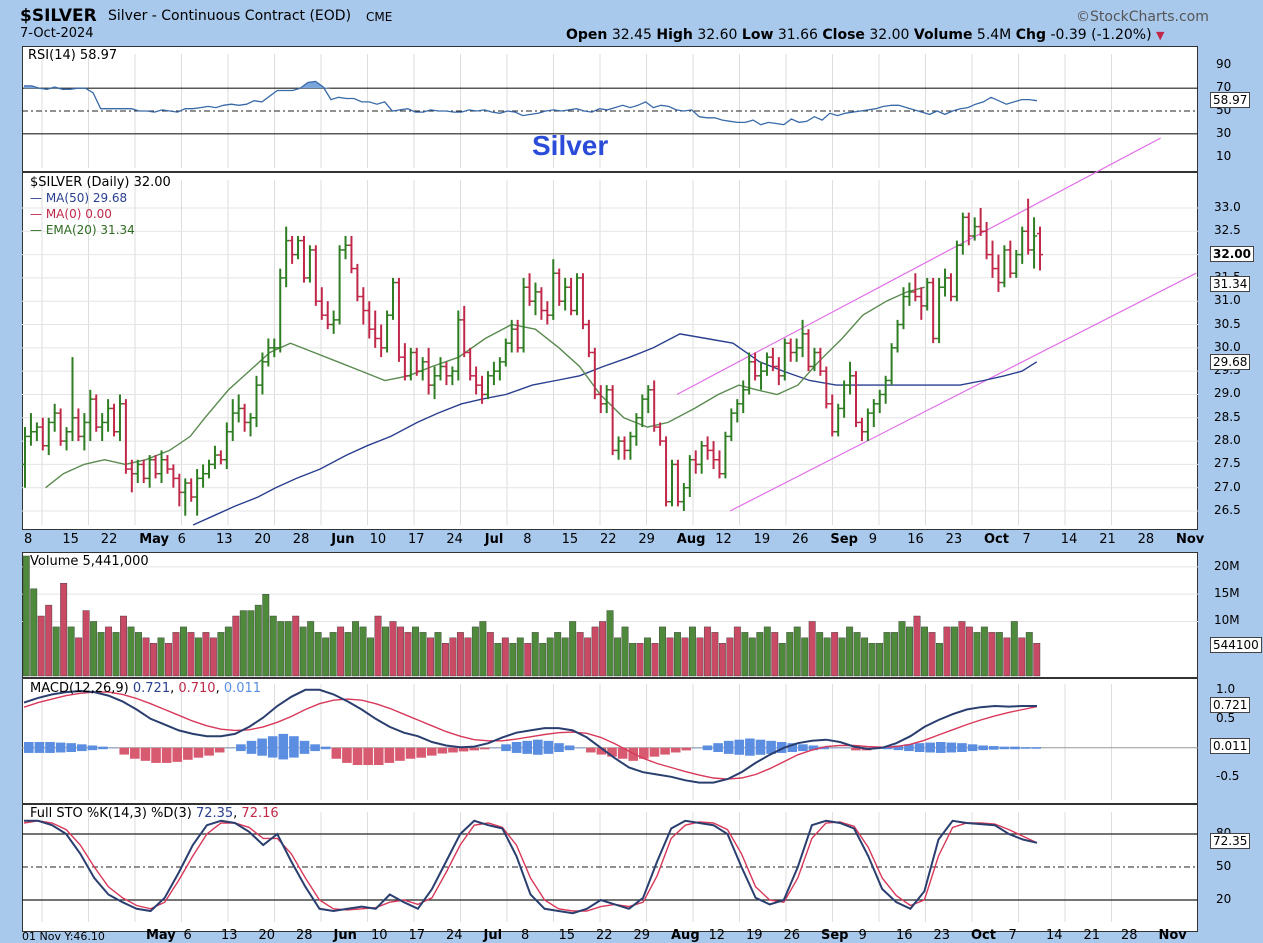 The image size is (1263, 943). I want to click on x-axis-label: 8, so click(28, 539).